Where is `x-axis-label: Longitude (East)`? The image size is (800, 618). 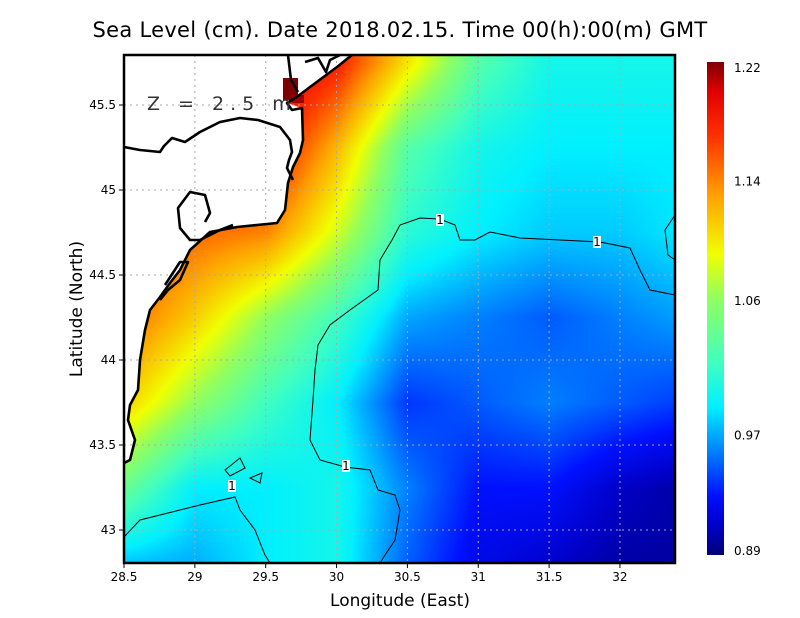 x-axis-label: Longitude (East) is located at coordinates (400, 601).